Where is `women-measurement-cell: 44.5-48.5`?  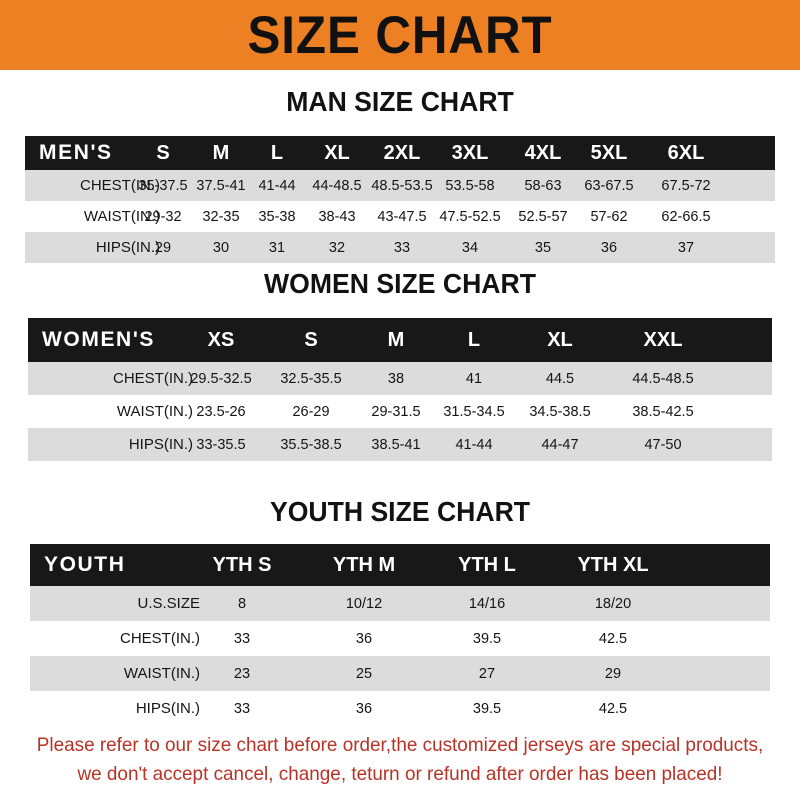 women-measurement-cell: 44.5-48.5 is located at coordinates (663, 378).